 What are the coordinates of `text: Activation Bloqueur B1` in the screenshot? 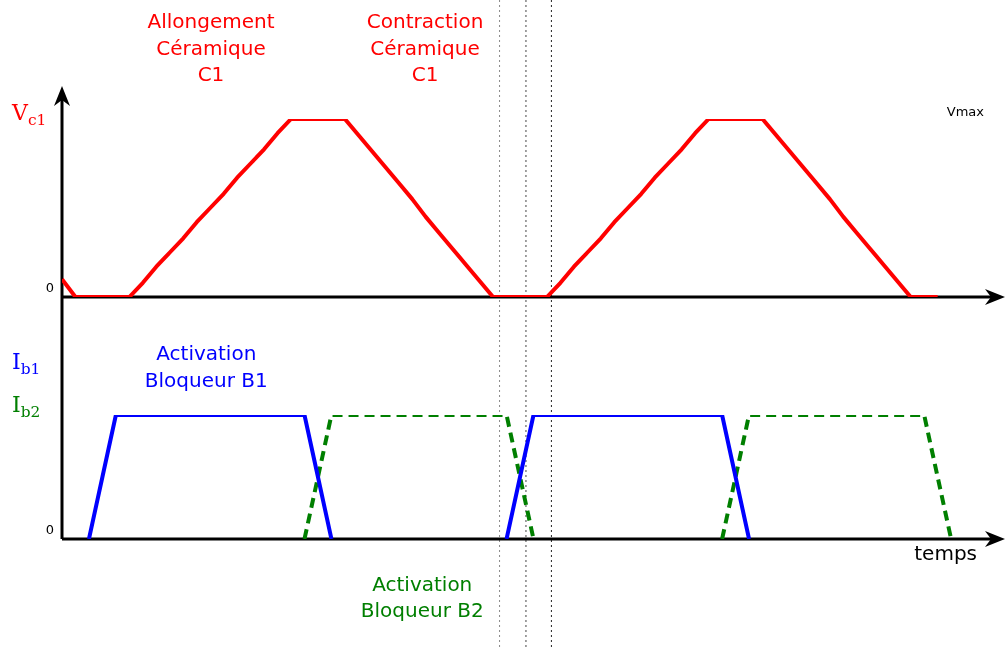 It's located at (206, 367).